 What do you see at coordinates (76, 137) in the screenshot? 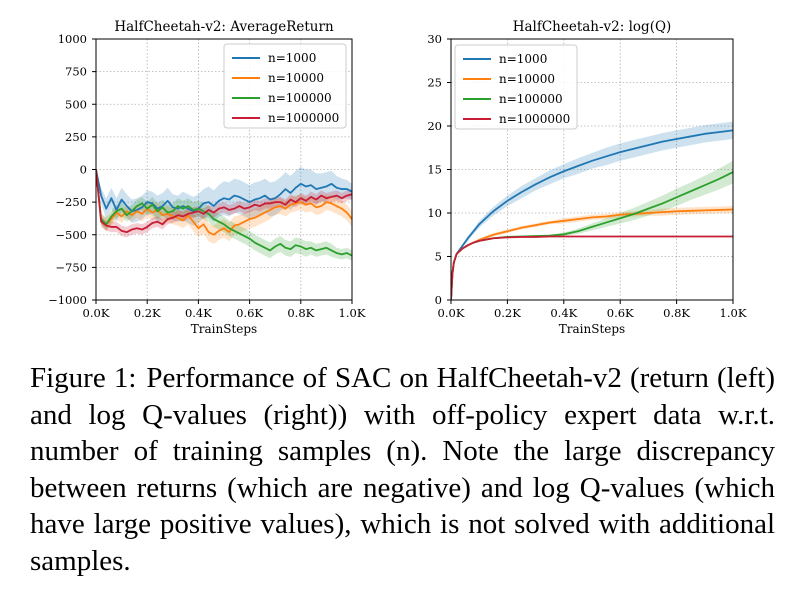
I see `y-tick-label-5: 250` at bounding box center [76, 137].